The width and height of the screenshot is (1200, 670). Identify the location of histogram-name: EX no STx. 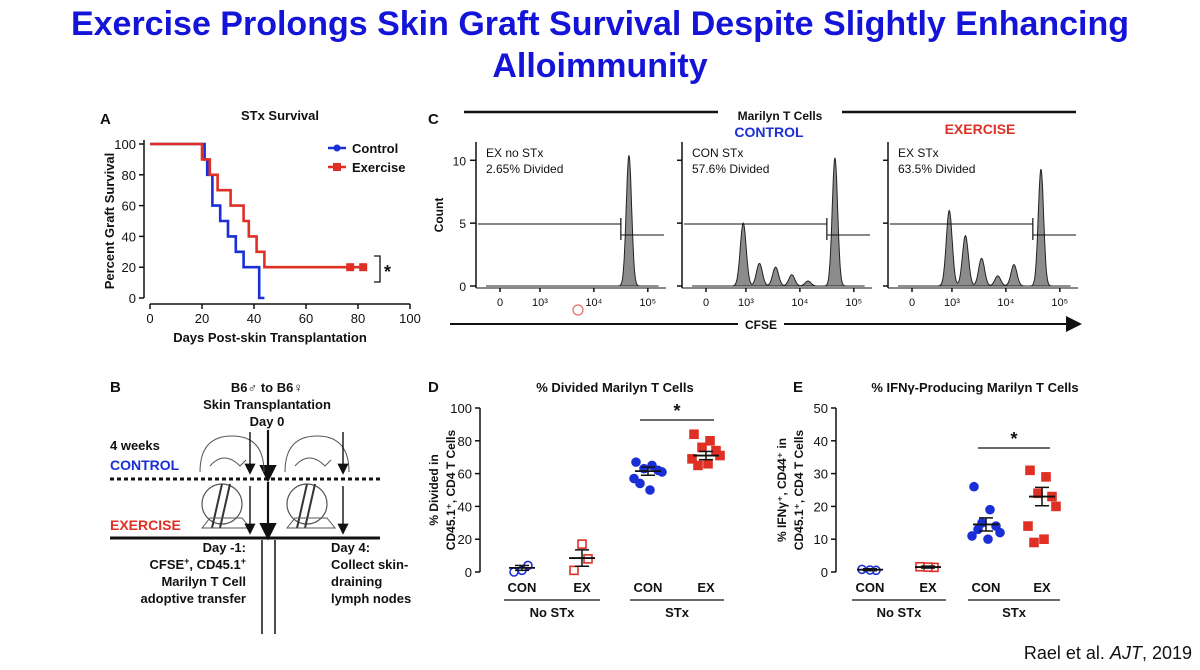
(514, 153).